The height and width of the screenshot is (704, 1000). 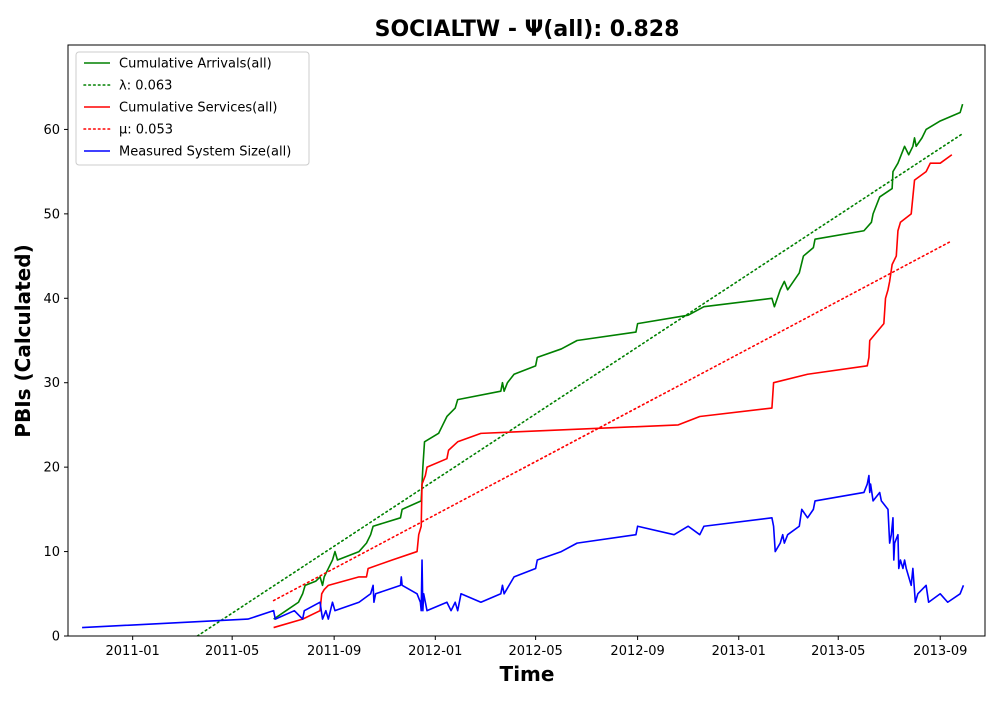 What do you see at coordinates (51, 130) in the screenshot?
I see `y-tick-label: 60` at bounding box center [51, 130].